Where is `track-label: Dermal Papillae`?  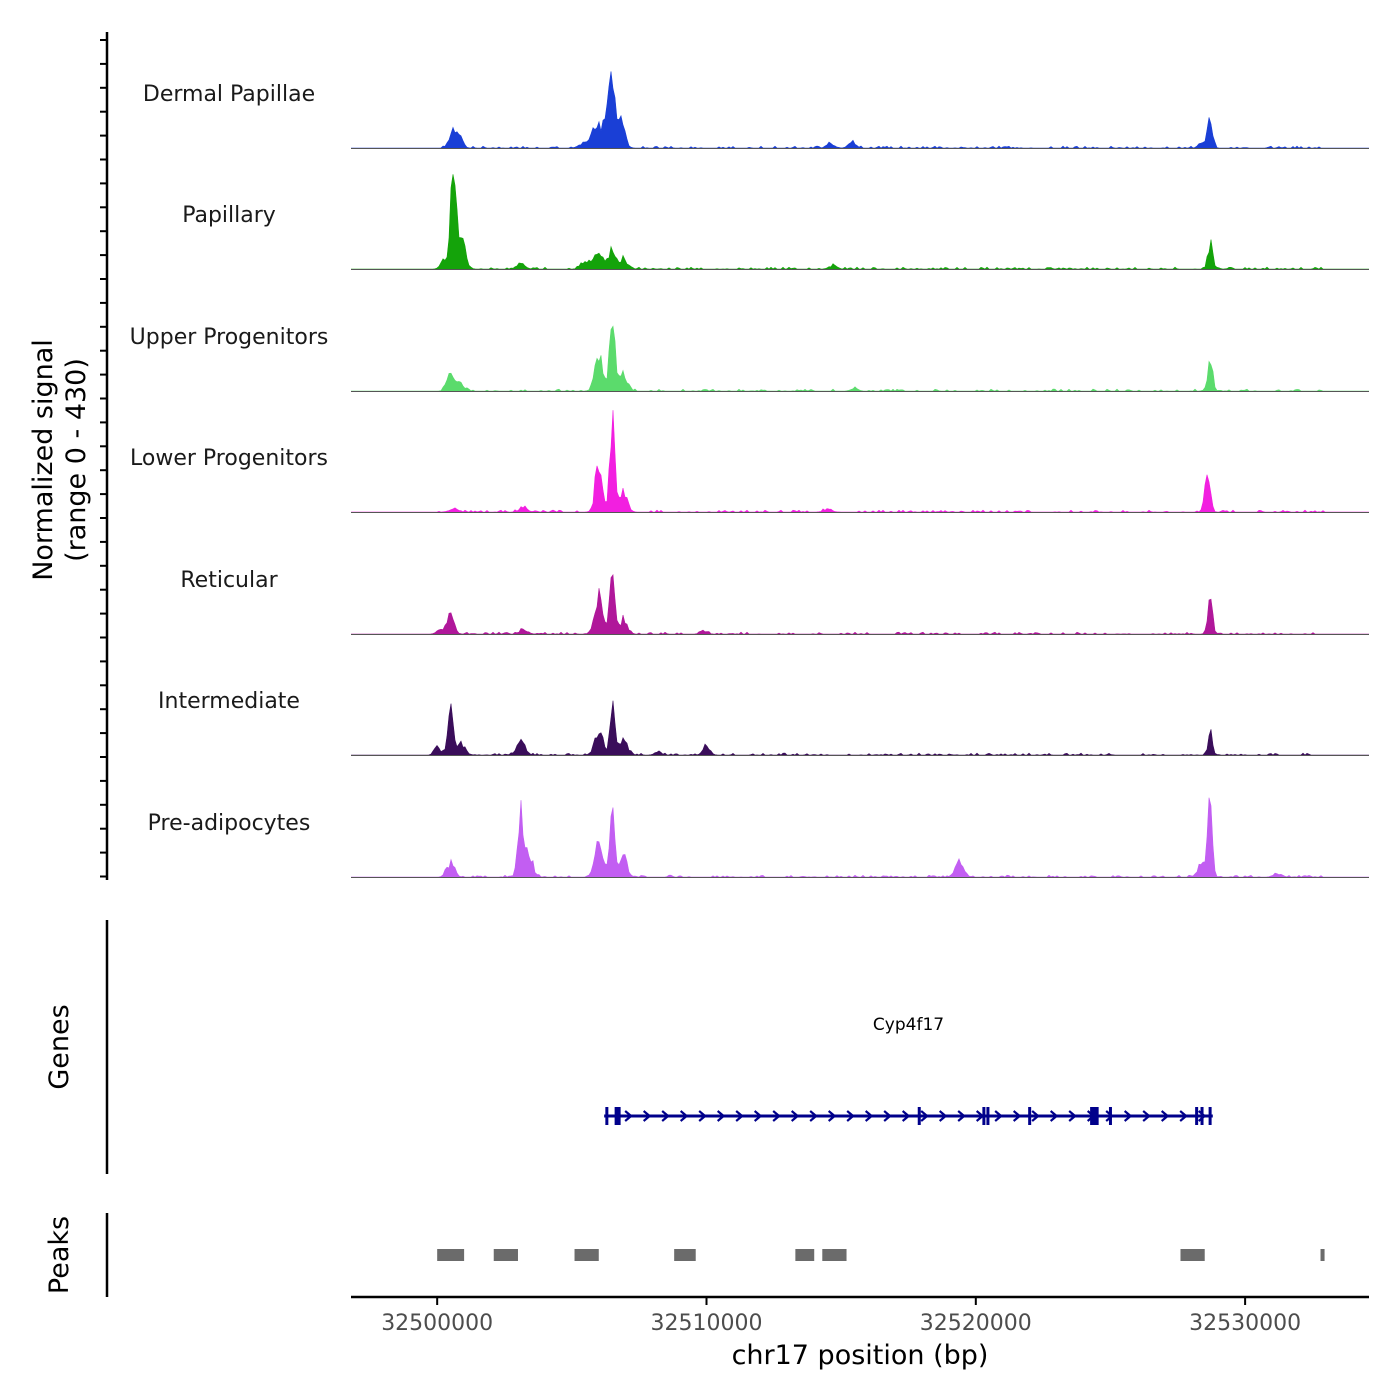
track-label: Dermal Papillae is located at coordinates (229, 94).